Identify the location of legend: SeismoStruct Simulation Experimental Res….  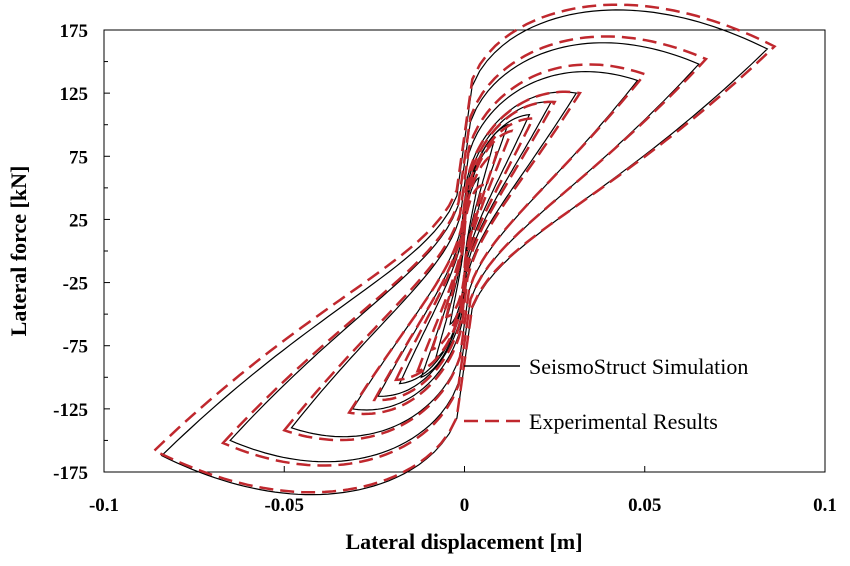
(606, 394).